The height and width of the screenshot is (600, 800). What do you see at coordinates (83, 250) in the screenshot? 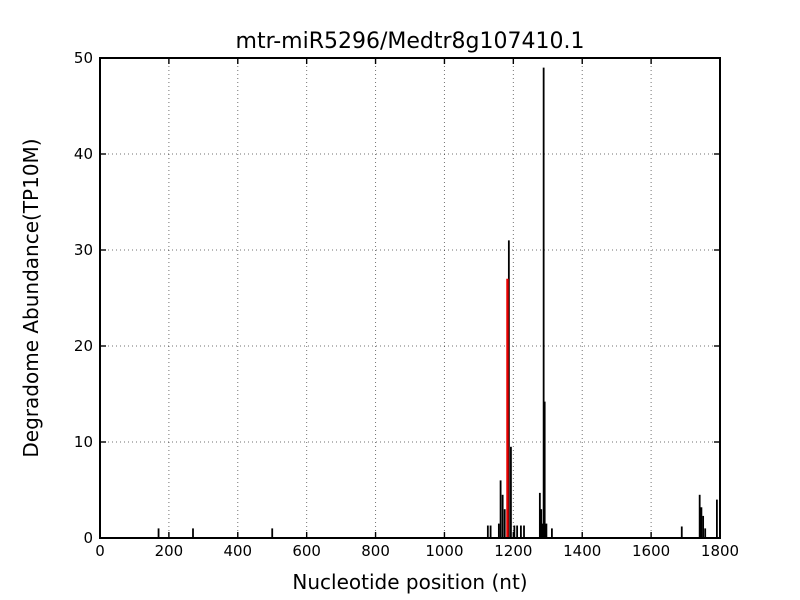
I see `y-tick-label-30: 30` at bounding box center [83, 250].